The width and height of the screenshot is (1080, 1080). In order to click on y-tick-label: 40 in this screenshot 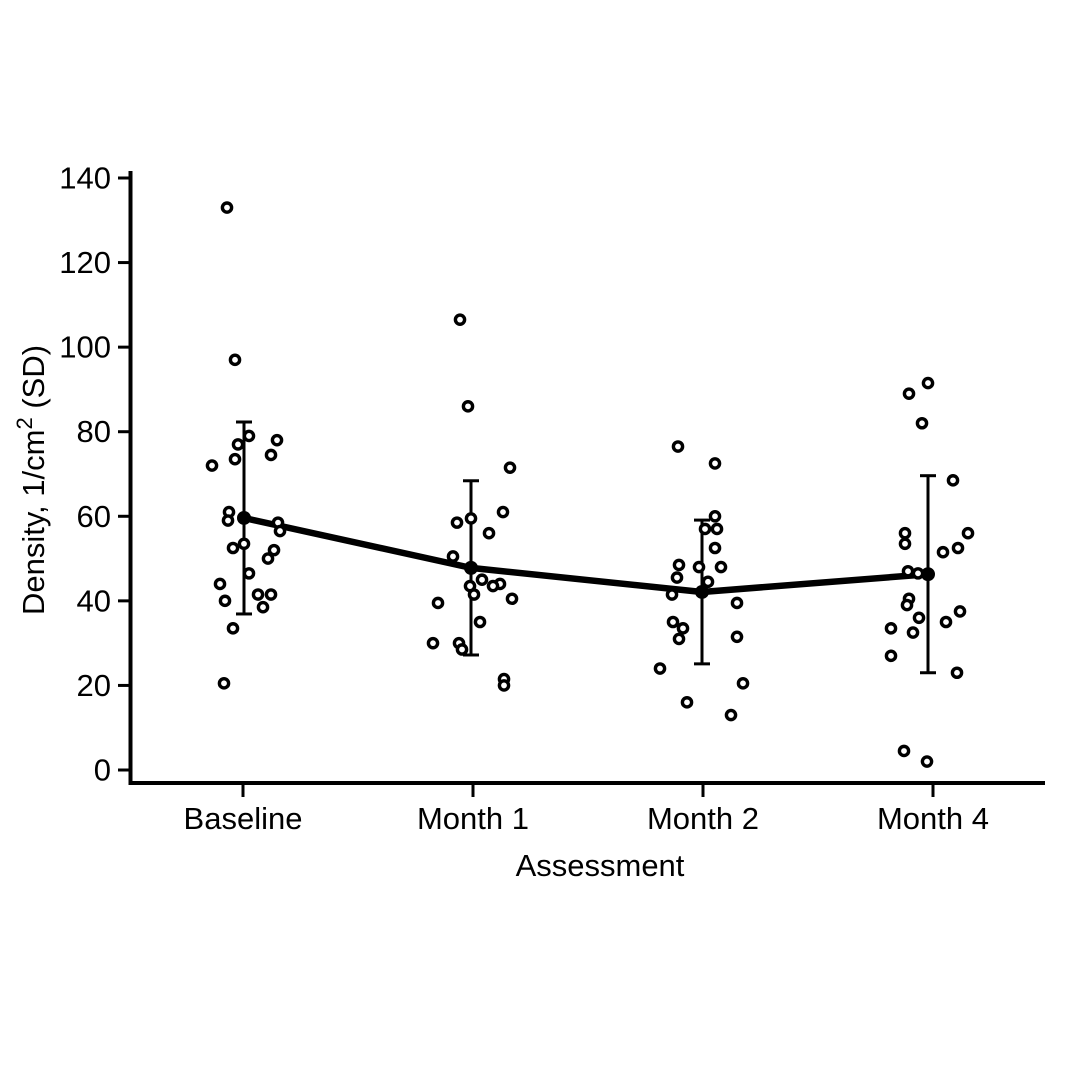, I will do `click(94, 600)`.